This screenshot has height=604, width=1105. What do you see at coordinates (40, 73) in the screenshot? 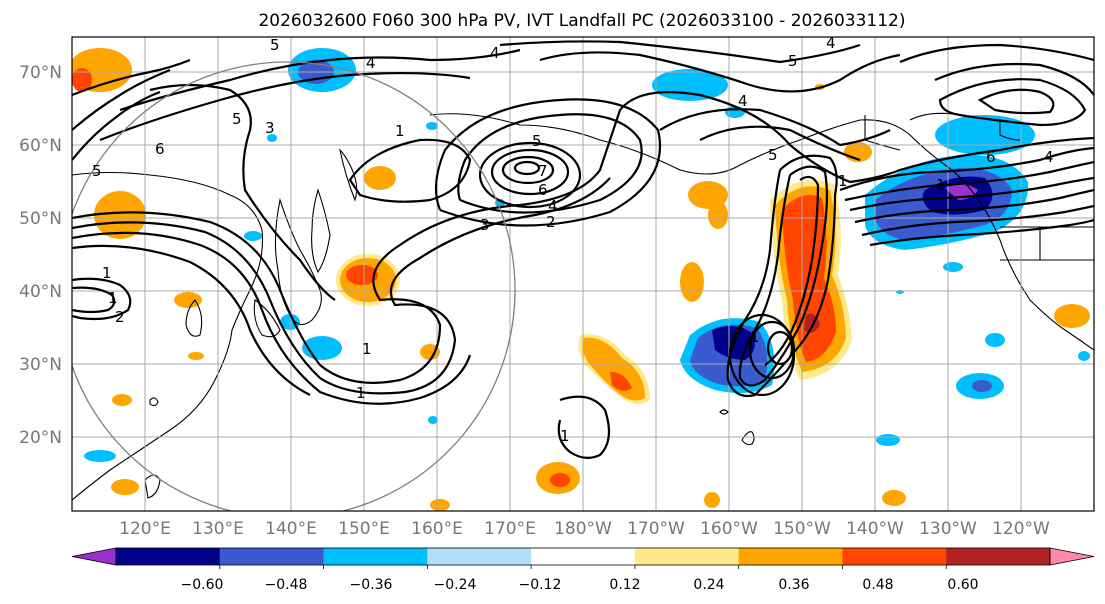
I see `lat-label: 70°N` at bounding box center [40, 73].